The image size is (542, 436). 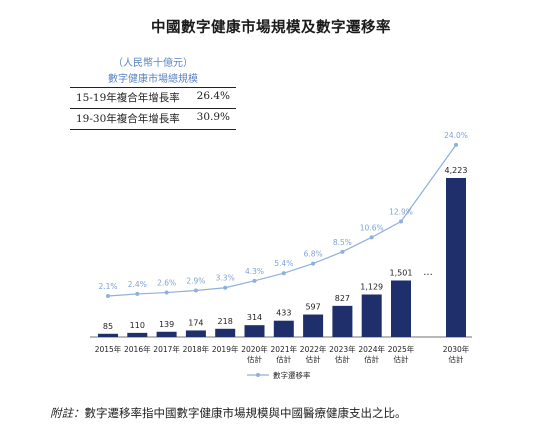 I want to click on x-tick-label: 2016年, so click(x=137, y=349).